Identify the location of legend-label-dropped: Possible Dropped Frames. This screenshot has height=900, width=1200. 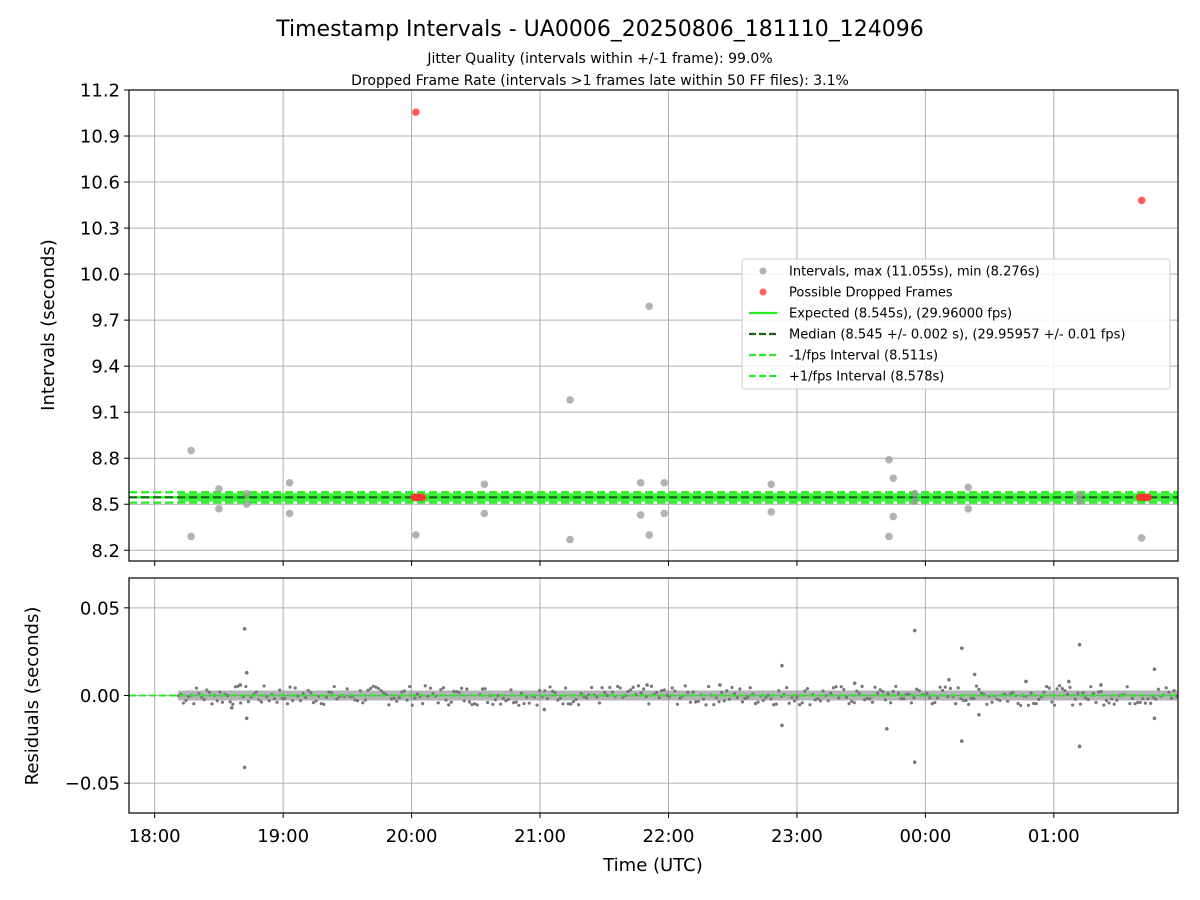
(871, 293).